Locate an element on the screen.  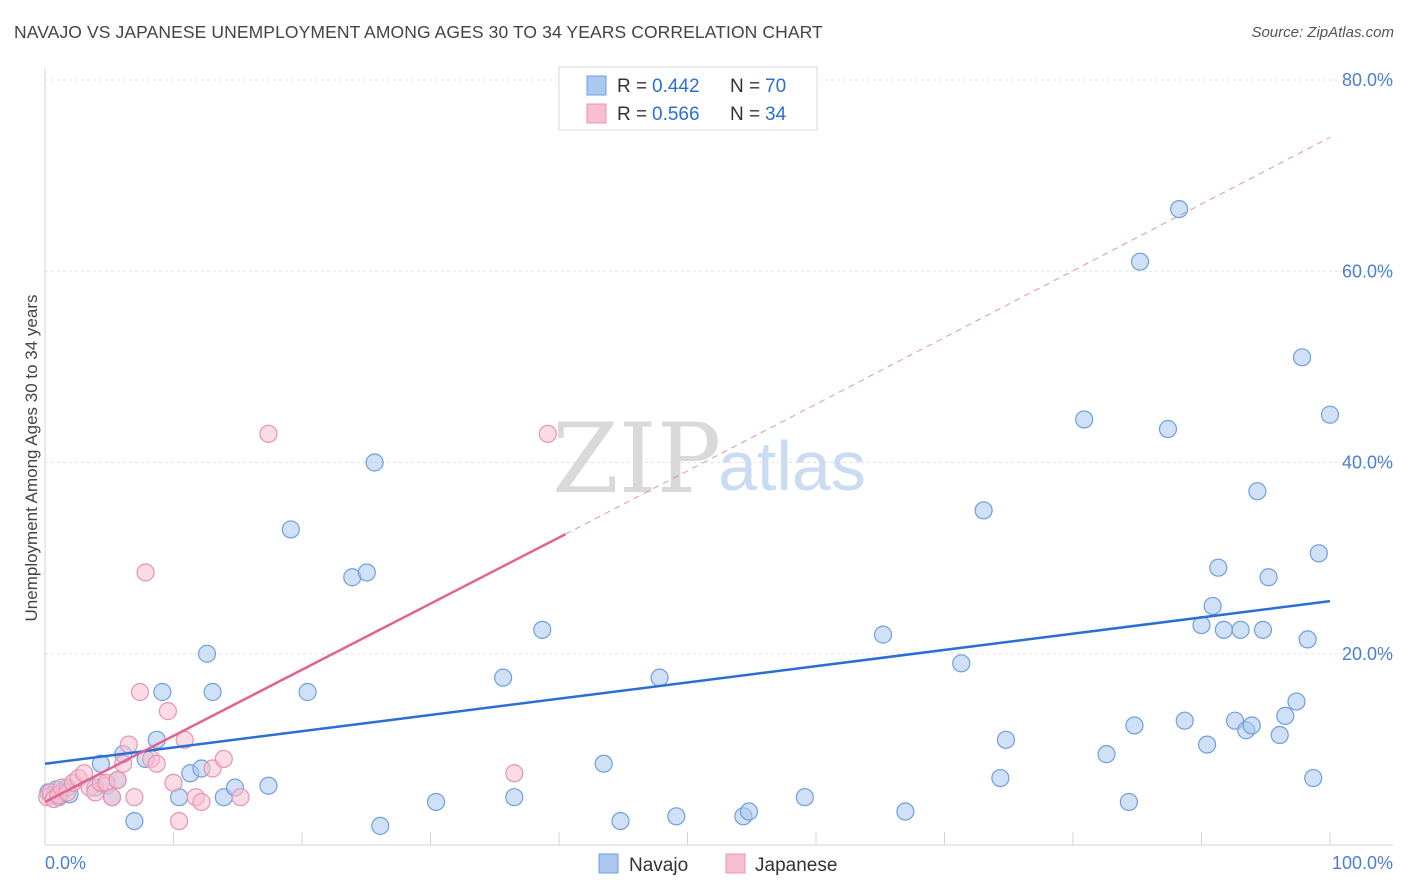
bottom-legend-navajo-label: Navajo is located at coordinates (658, 865).